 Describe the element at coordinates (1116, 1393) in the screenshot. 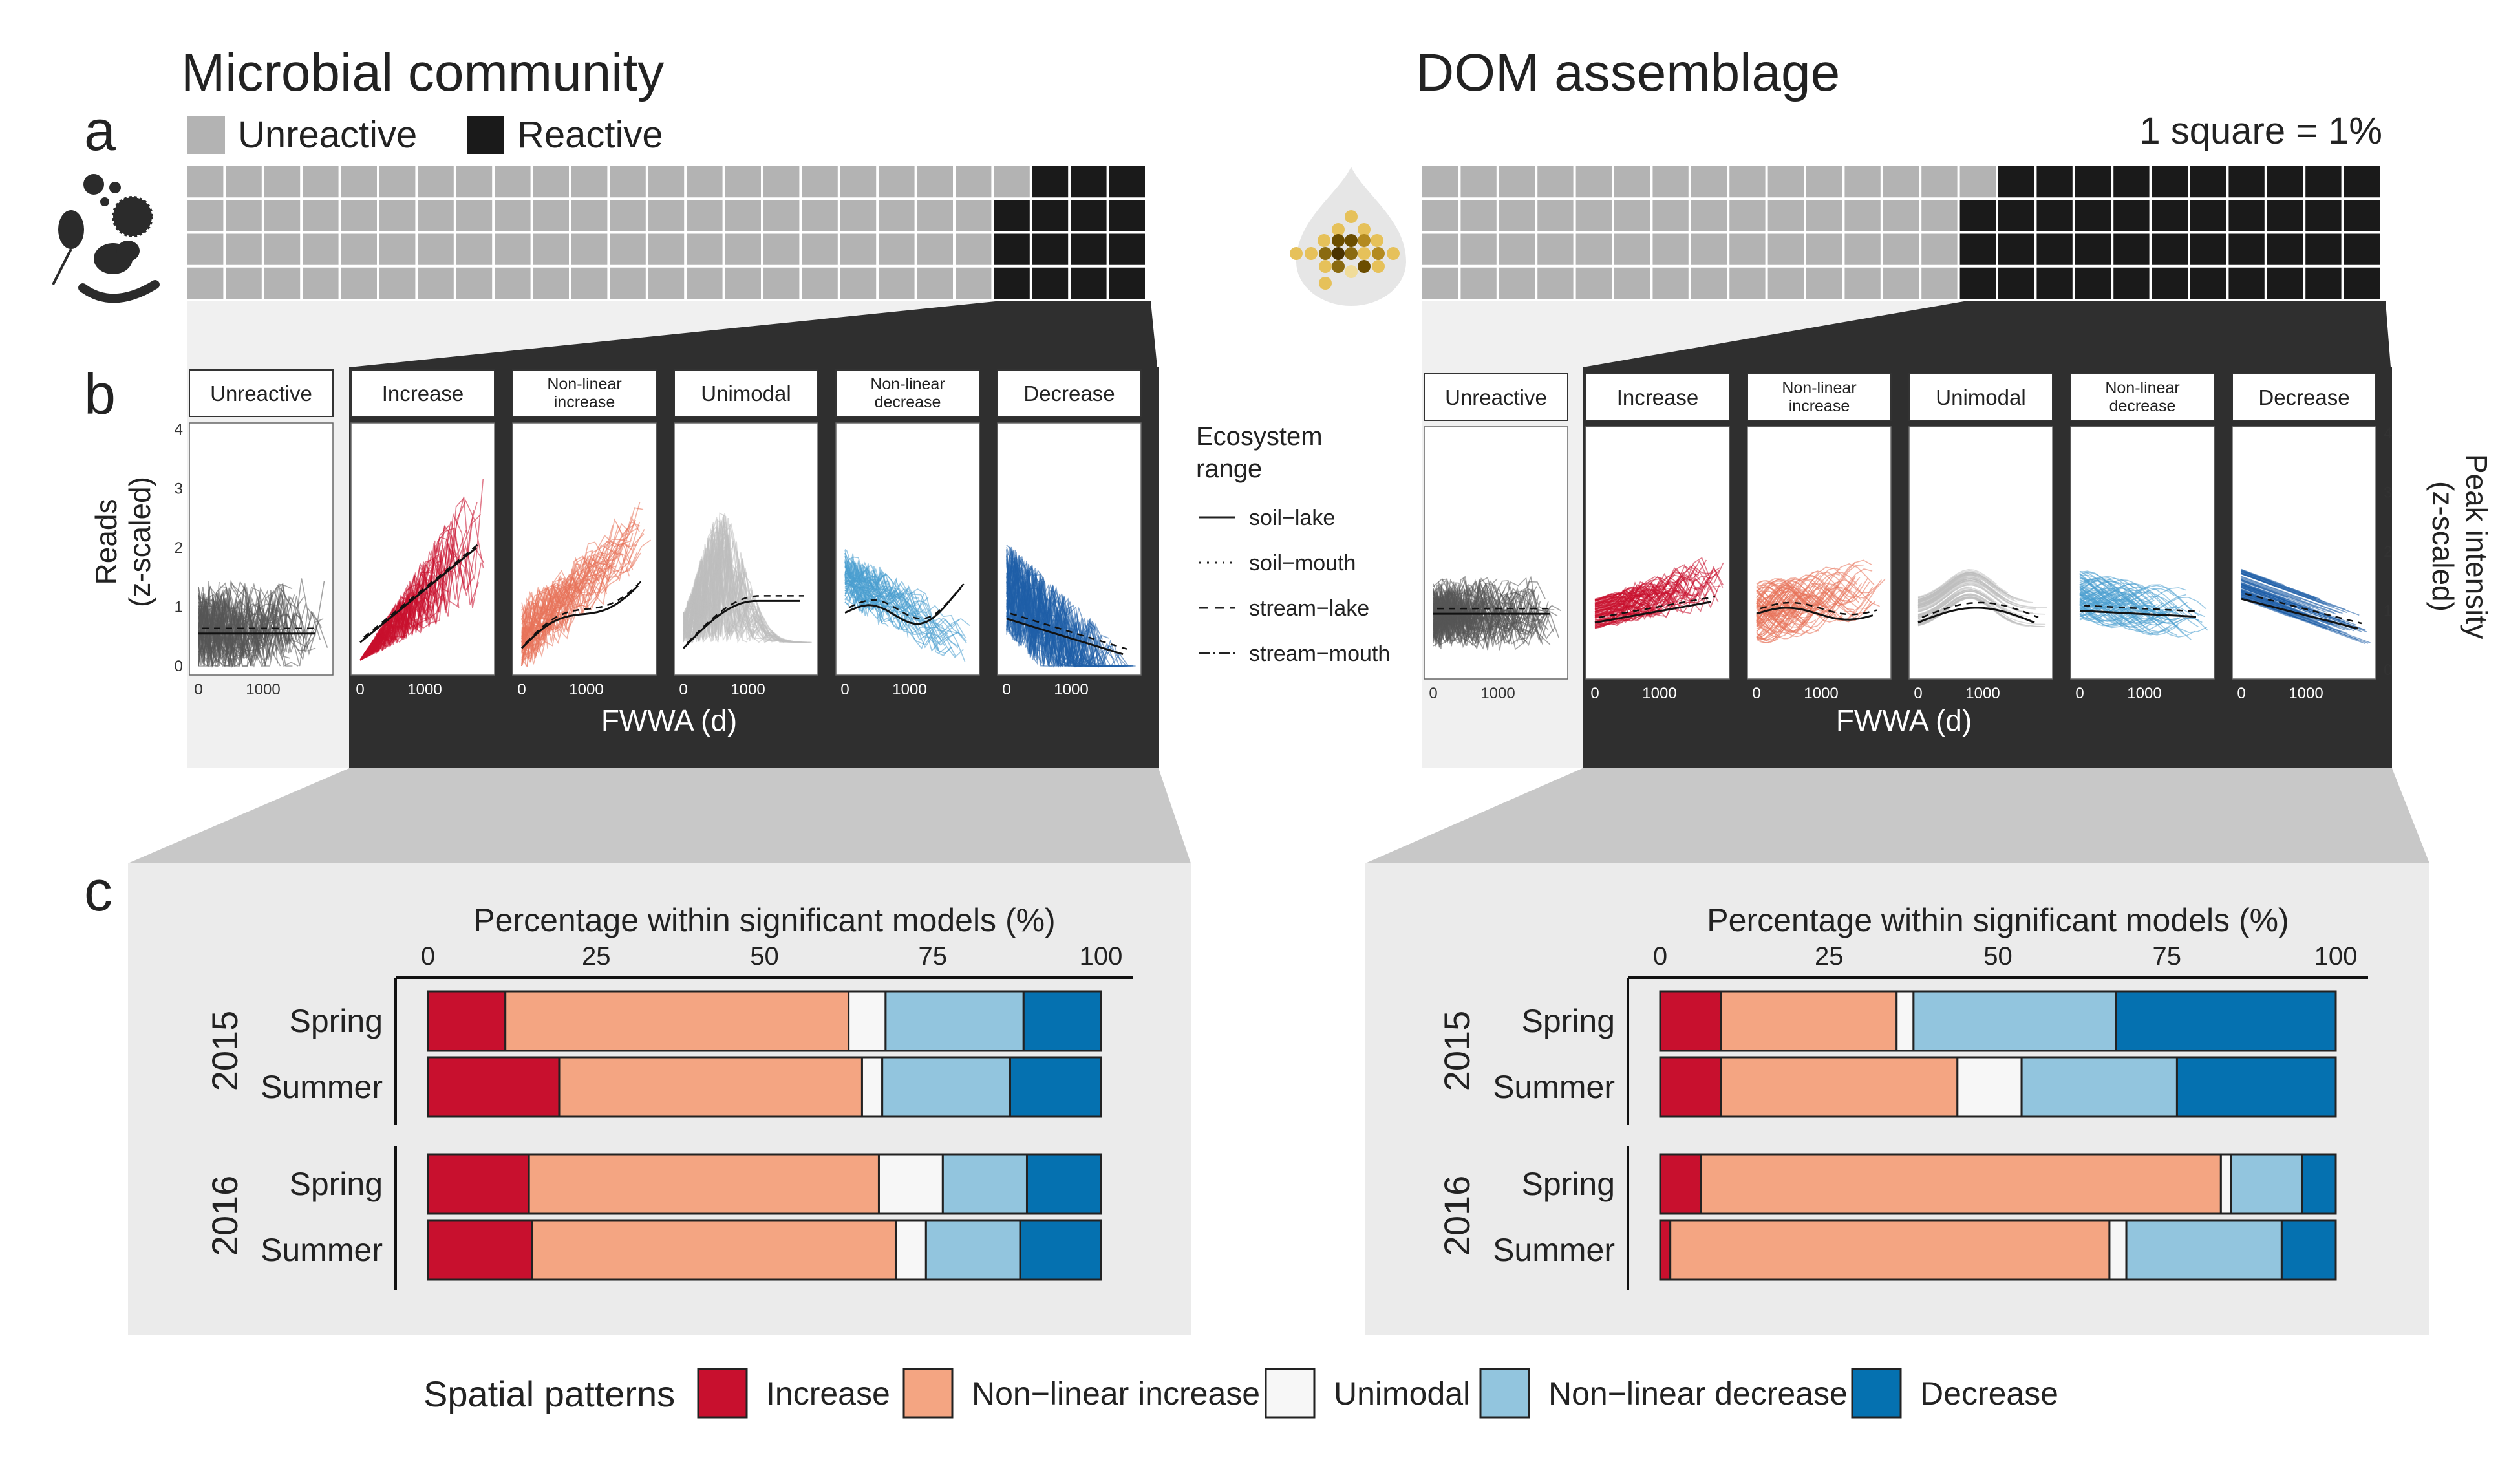

I see `legend-nl-increase-label: Non−linear increase` at that location.